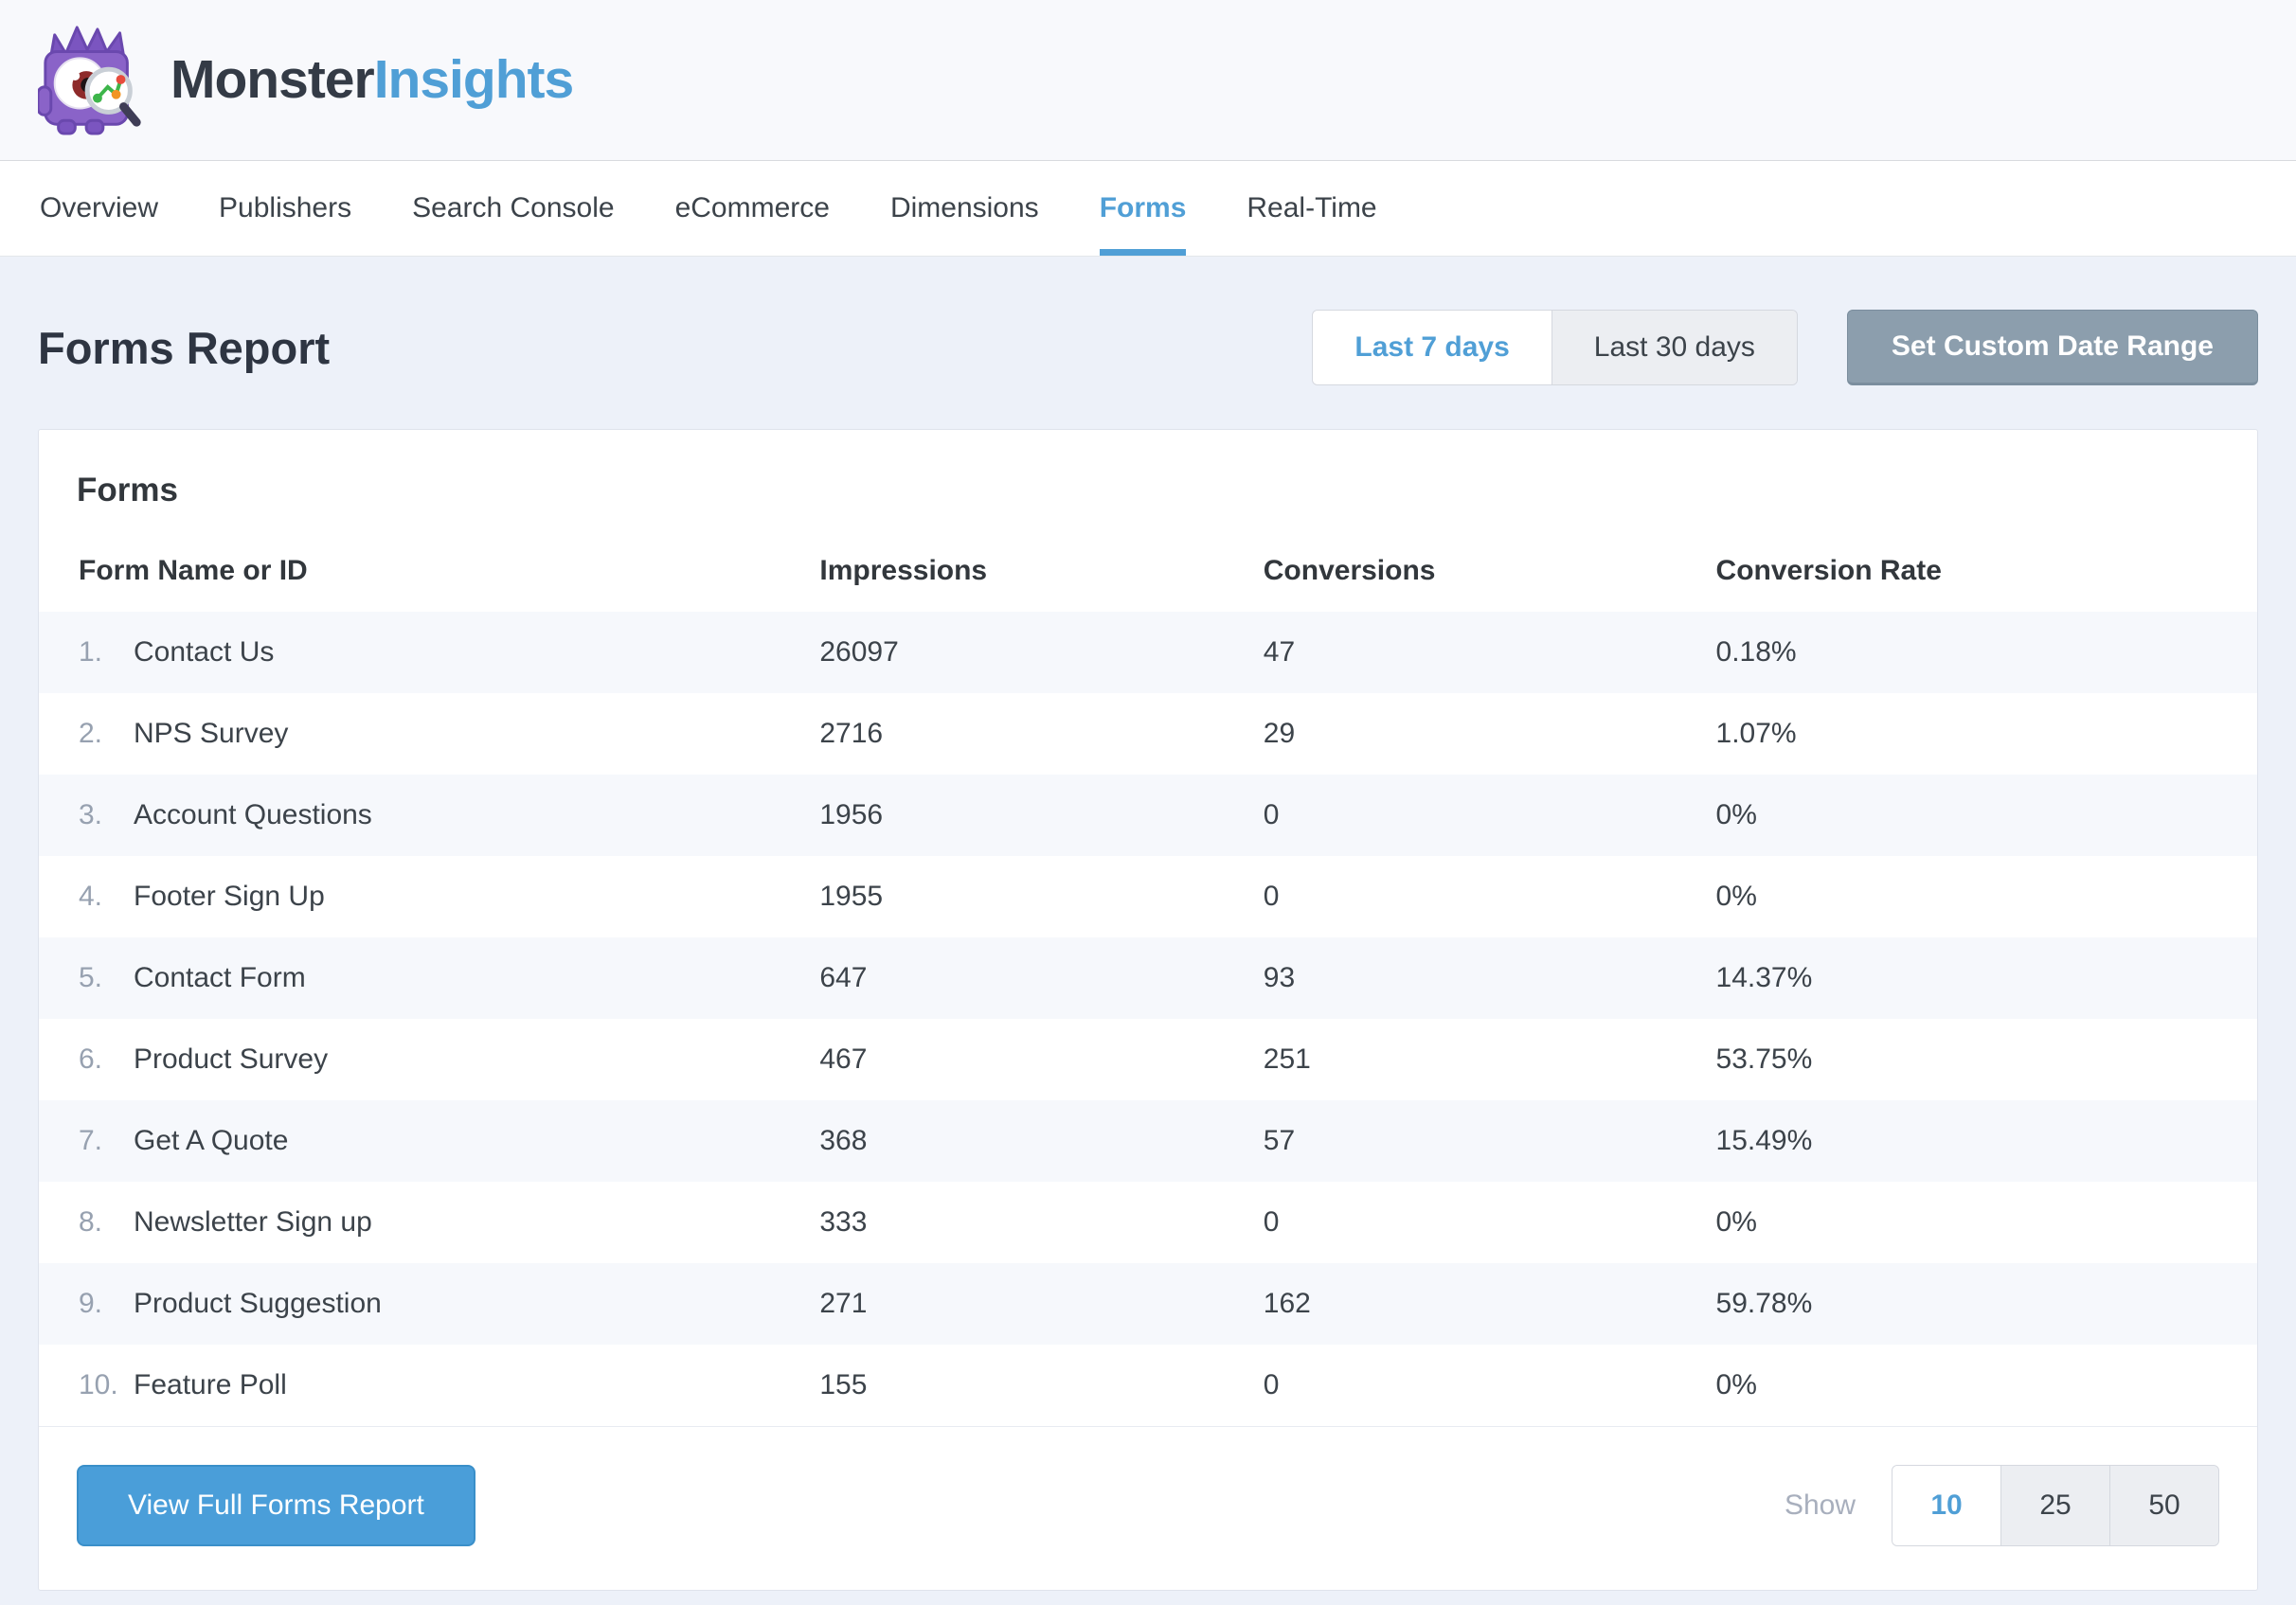 This screenshot has width=2296, height=1605. What do you see at coordinates (1287, 1059) in the screenshot?
I see `cell-conversions: 251` at bounding box center [1287, 1059].